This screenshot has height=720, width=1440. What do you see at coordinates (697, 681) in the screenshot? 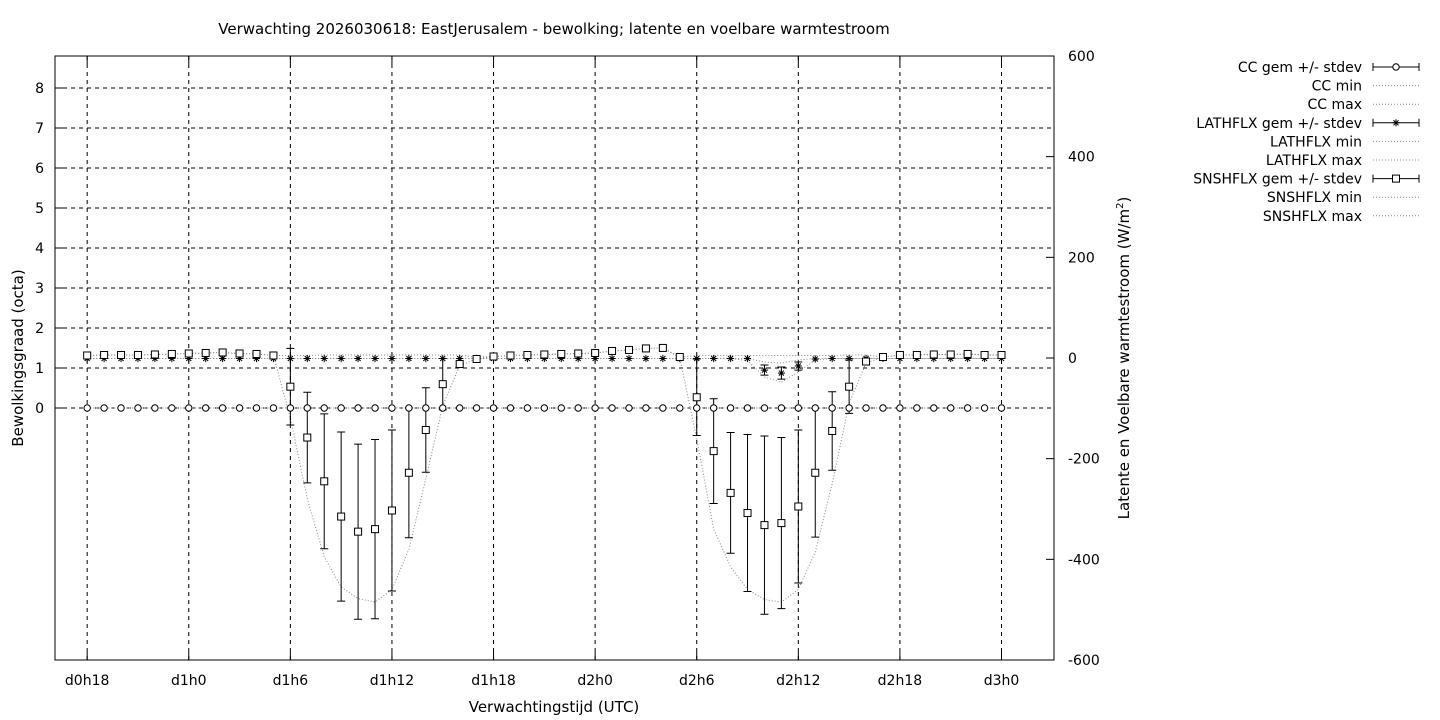
I see `x-tick-label: d2h6` at bounding box center [697, 681].